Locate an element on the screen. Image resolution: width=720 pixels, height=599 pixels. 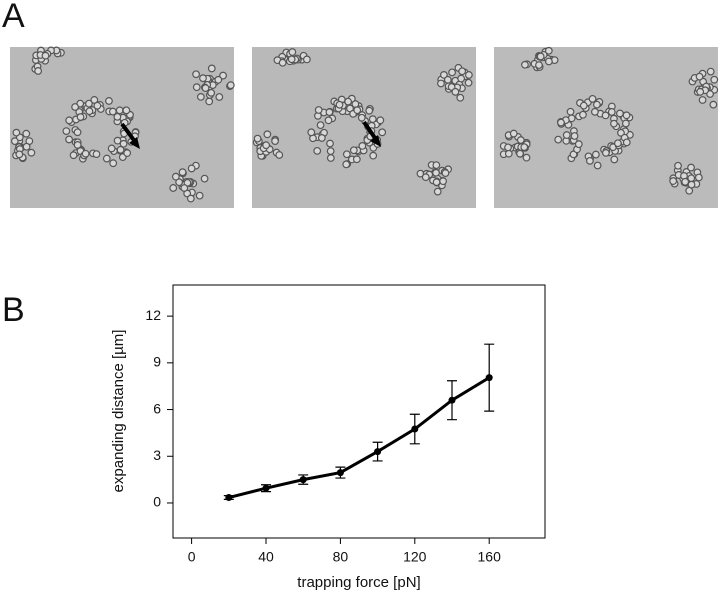
x-axis-label: trapping force [pN] is located at coordinates (358, 582).